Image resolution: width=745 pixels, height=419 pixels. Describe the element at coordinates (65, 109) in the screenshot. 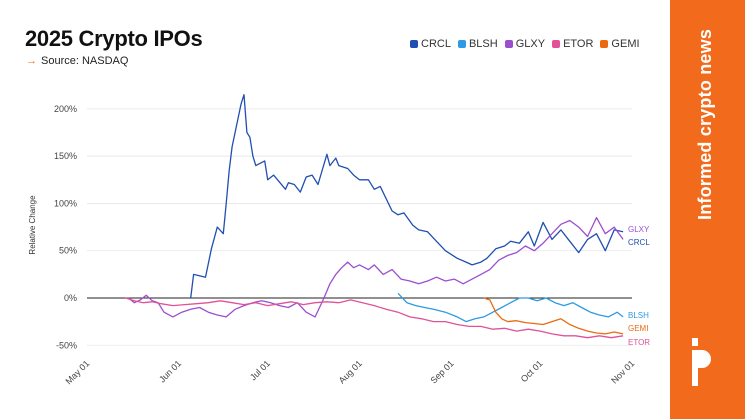

I see `y-tick-label: 200%` at that location.